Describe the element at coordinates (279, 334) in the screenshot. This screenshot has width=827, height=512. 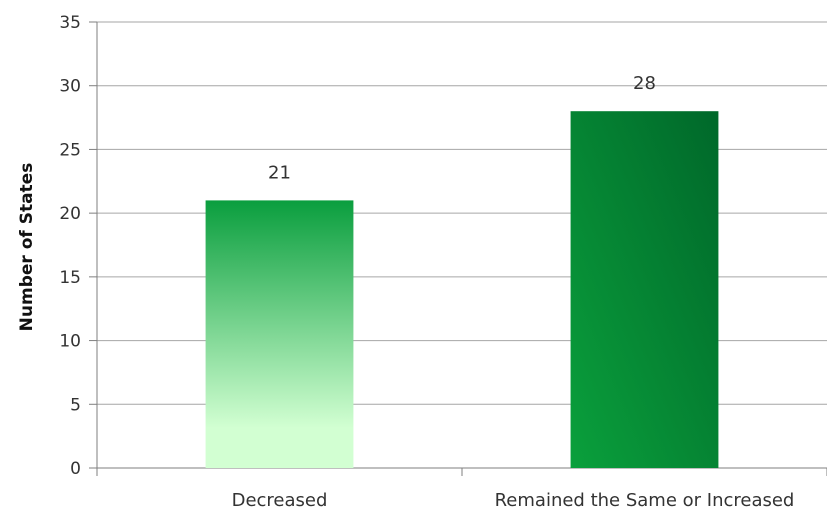
I see `bar-decreased` at that location.